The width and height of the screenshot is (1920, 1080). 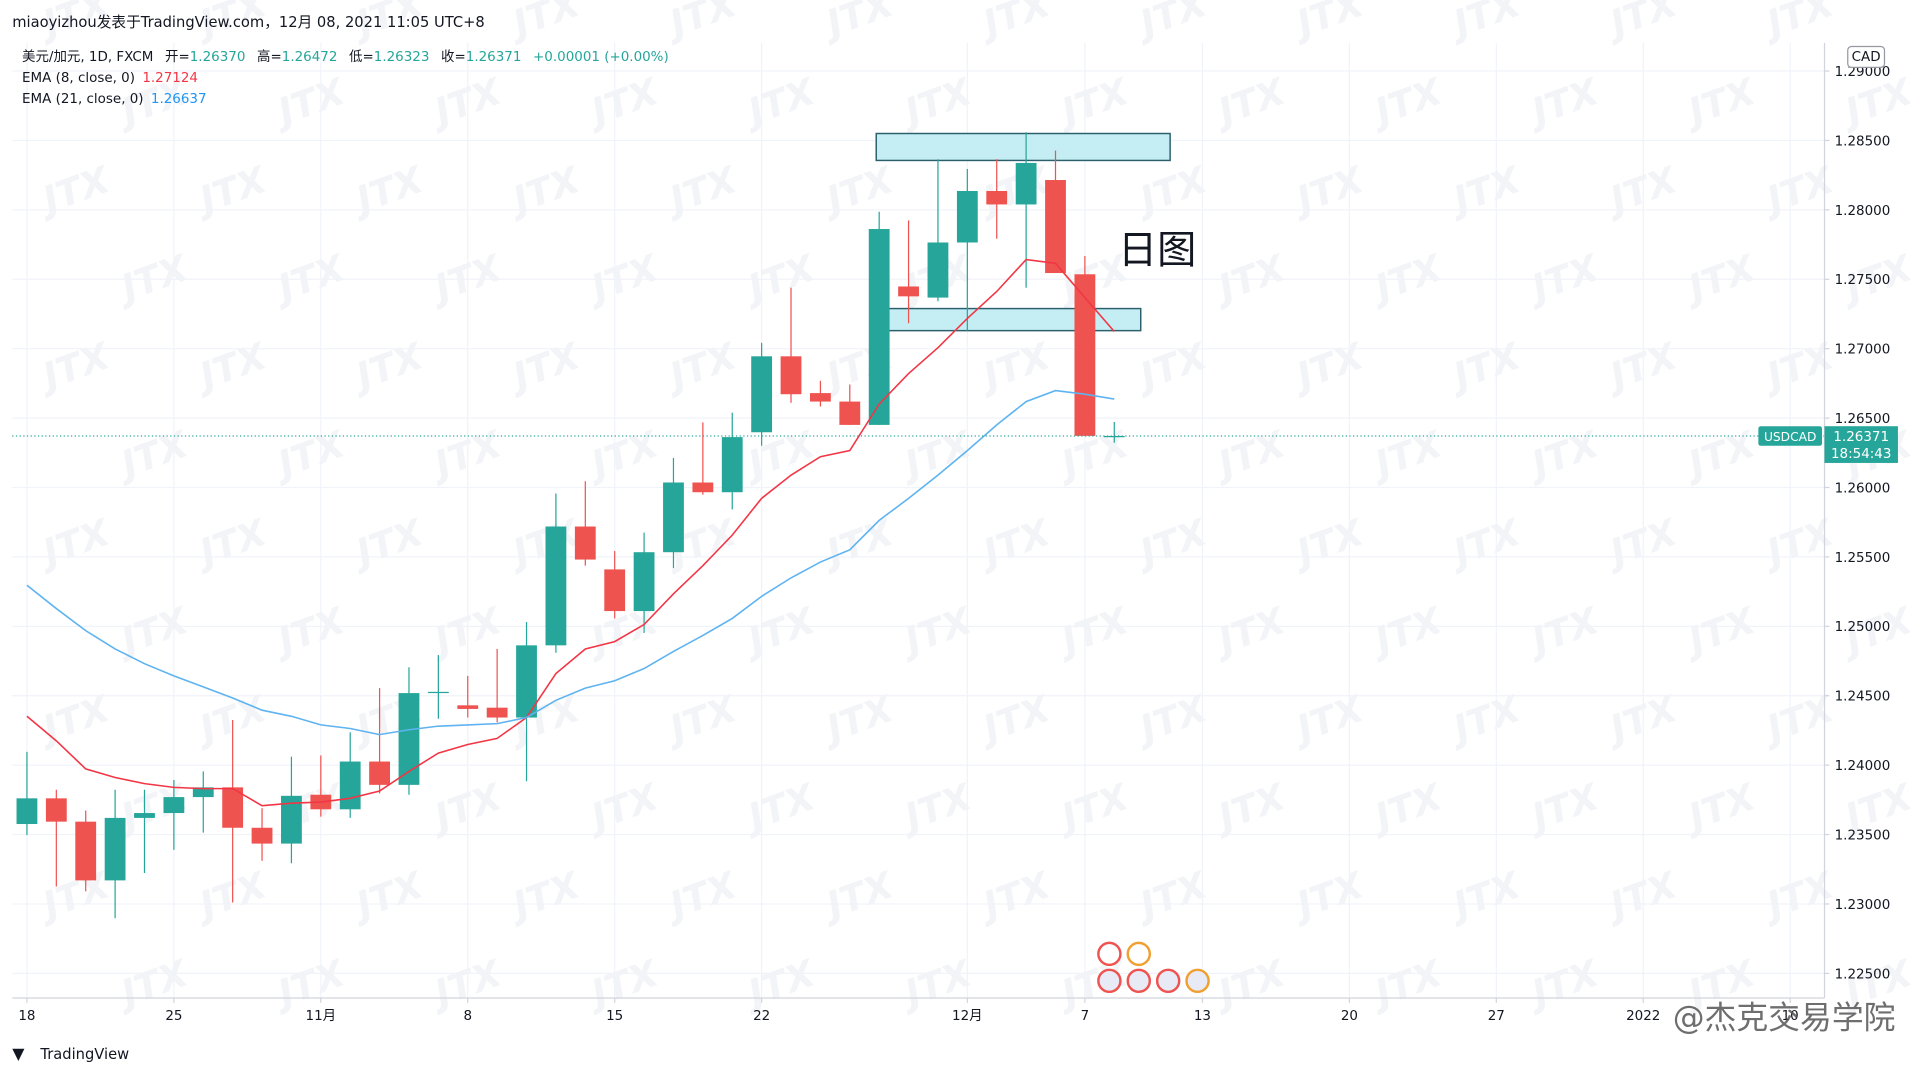 I want to click on x-tick-label: 20, so click(x=1349, y=1016).